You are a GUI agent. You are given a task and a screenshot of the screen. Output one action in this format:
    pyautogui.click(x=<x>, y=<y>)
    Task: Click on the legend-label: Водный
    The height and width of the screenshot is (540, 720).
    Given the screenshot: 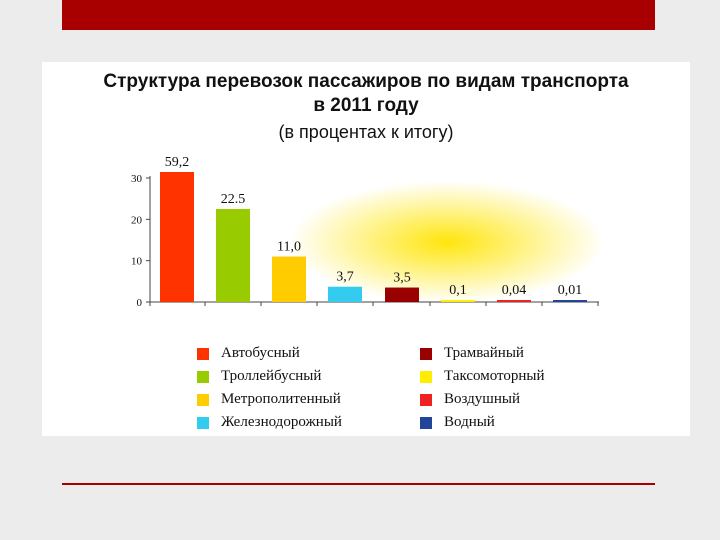 What is the action you would take?
    pyautogui.click(x=469, y=422)
    